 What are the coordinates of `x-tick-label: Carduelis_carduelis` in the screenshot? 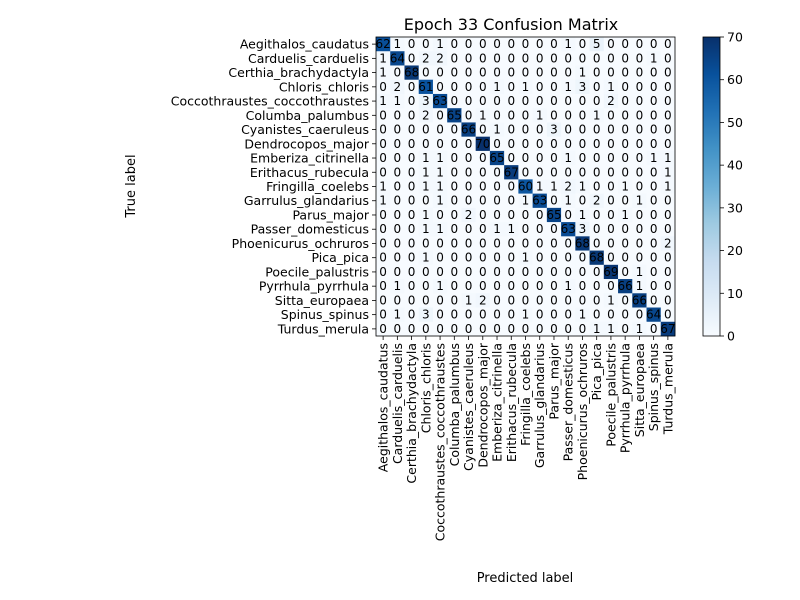 It's located at (397, 403).